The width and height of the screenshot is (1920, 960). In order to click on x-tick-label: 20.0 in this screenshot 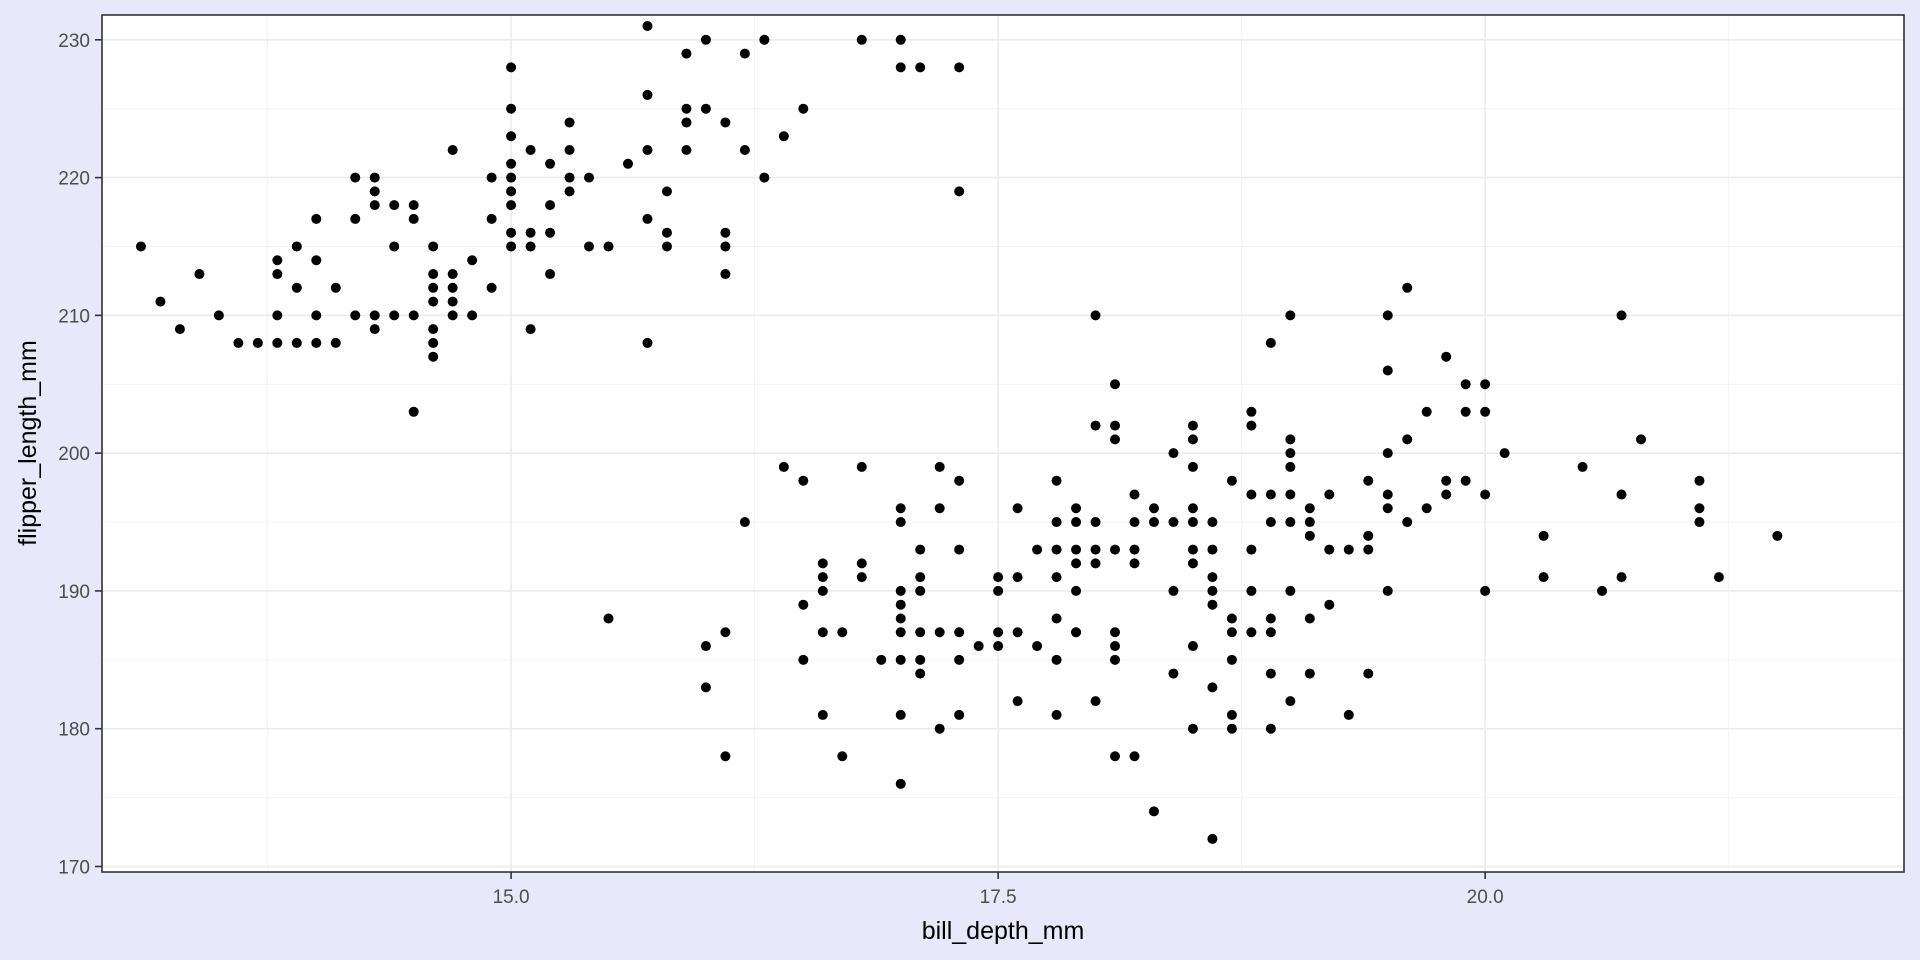, I will do `click(1485, 897)`.